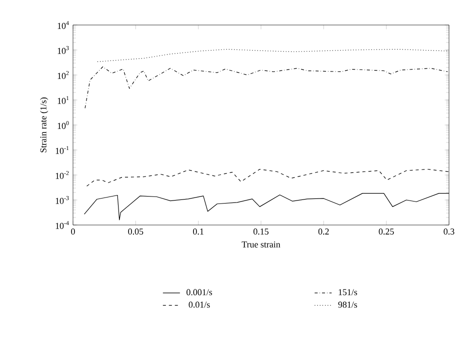 Image resolution: width=474 pixels, height=338 pixels. What do you see at coordinates (73, 231) in the screenshot?
I see `x-tick-label: 0` at bounding box center [73, 231].